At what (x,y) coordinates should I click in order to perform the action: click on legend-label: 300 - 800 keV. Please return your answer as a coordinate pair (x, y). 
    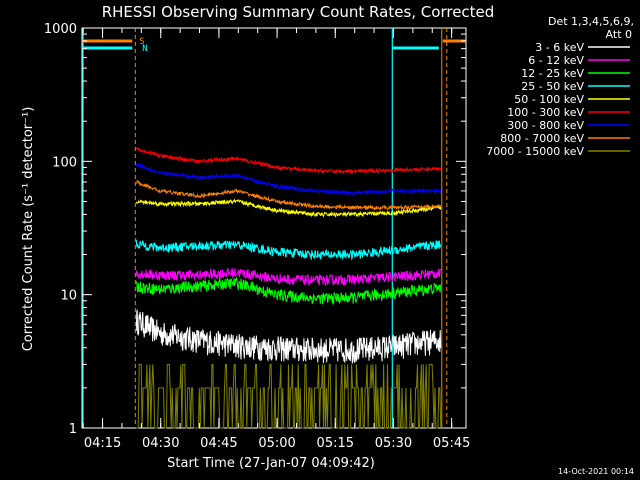
    Looking at the image, I should click on (545, 125).